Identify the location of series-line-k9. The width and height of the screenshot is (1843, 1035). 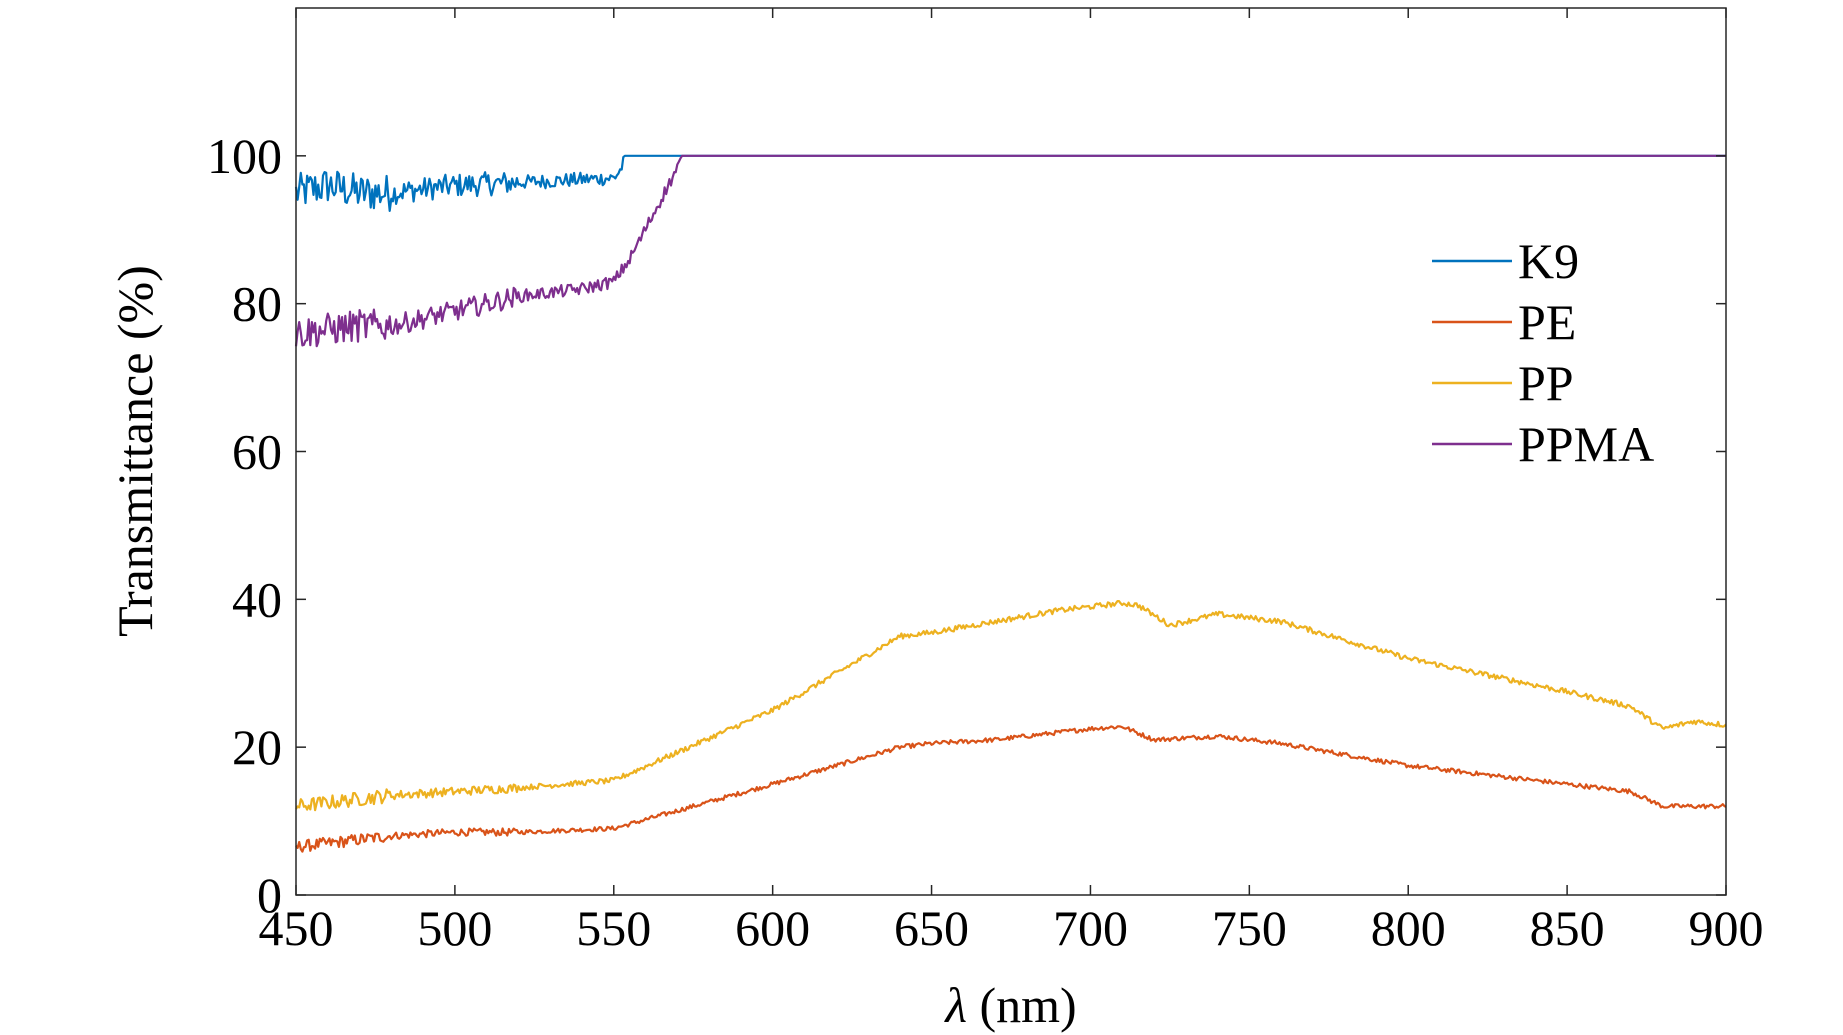
(1010, 183).